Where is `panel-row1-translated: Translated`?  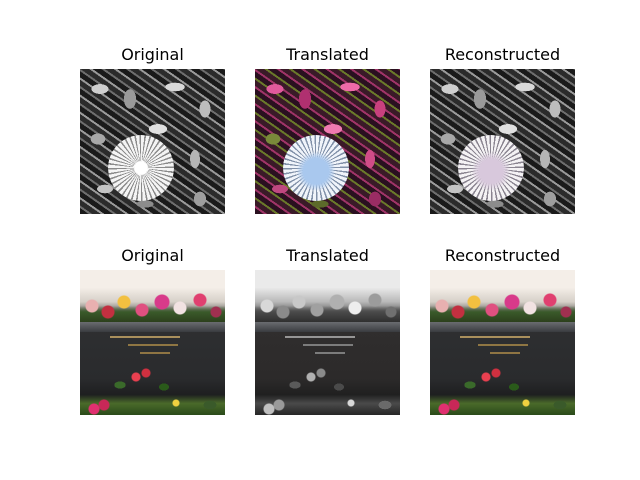
panel-row1-translated: Translated is located at coordinates (327, 141).